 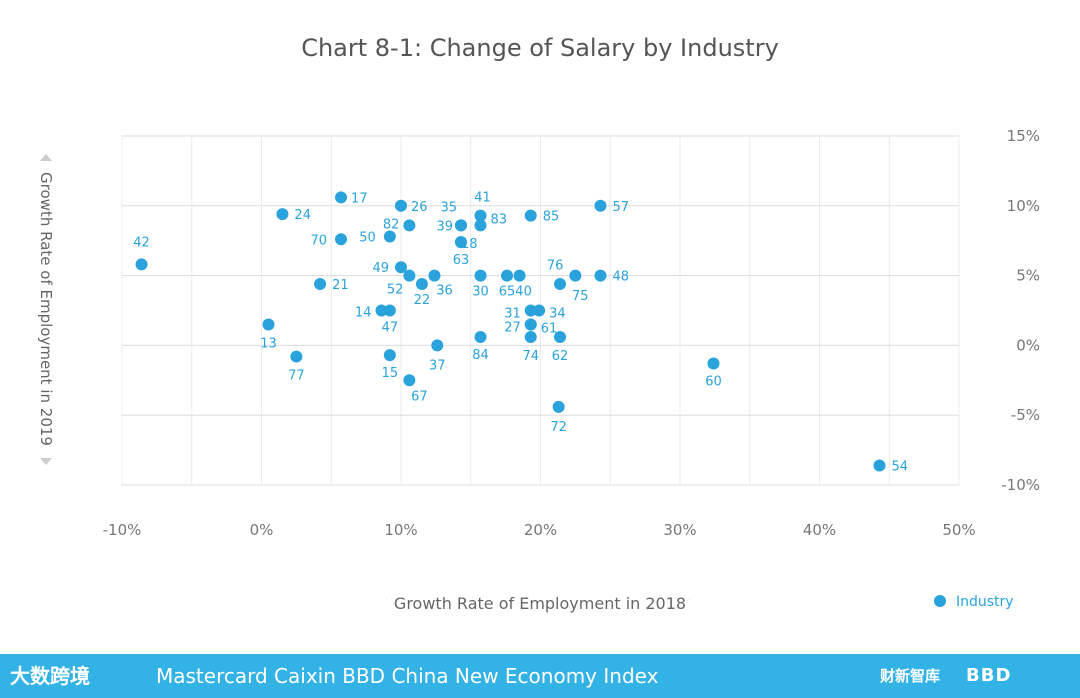 I want to click on x-tick-label: 0%, so click(x=262, y=530).